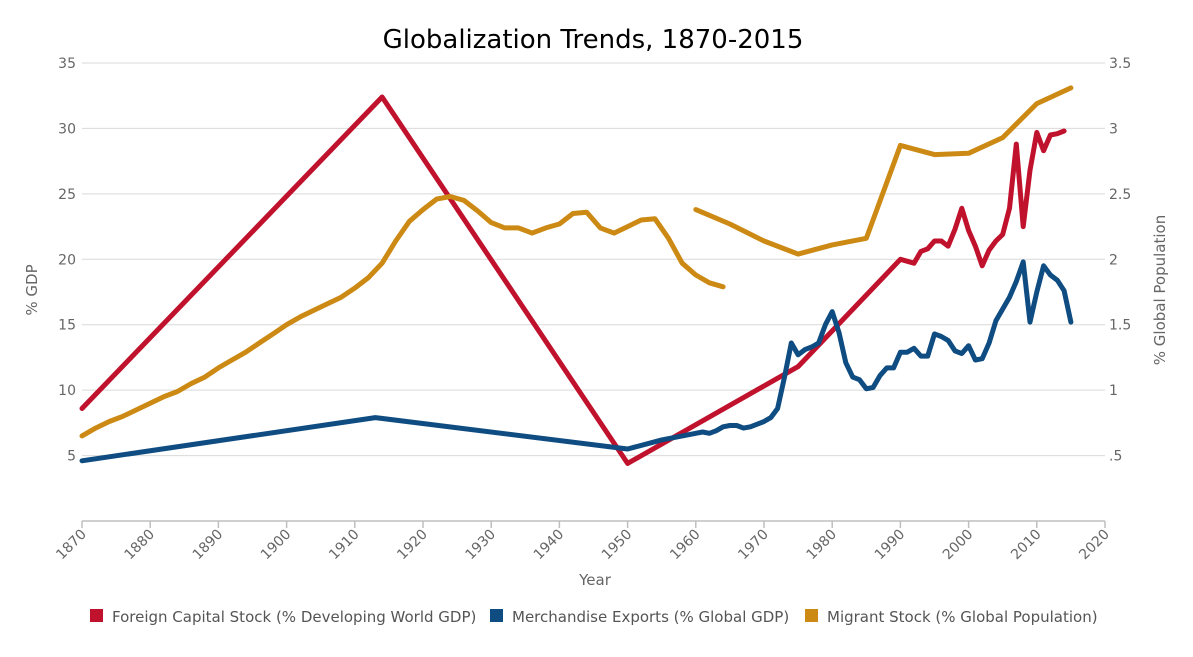  Describe the element at coordinates (412, 545) in the screenshot. I see `x-tick-label: 1920` at that location.